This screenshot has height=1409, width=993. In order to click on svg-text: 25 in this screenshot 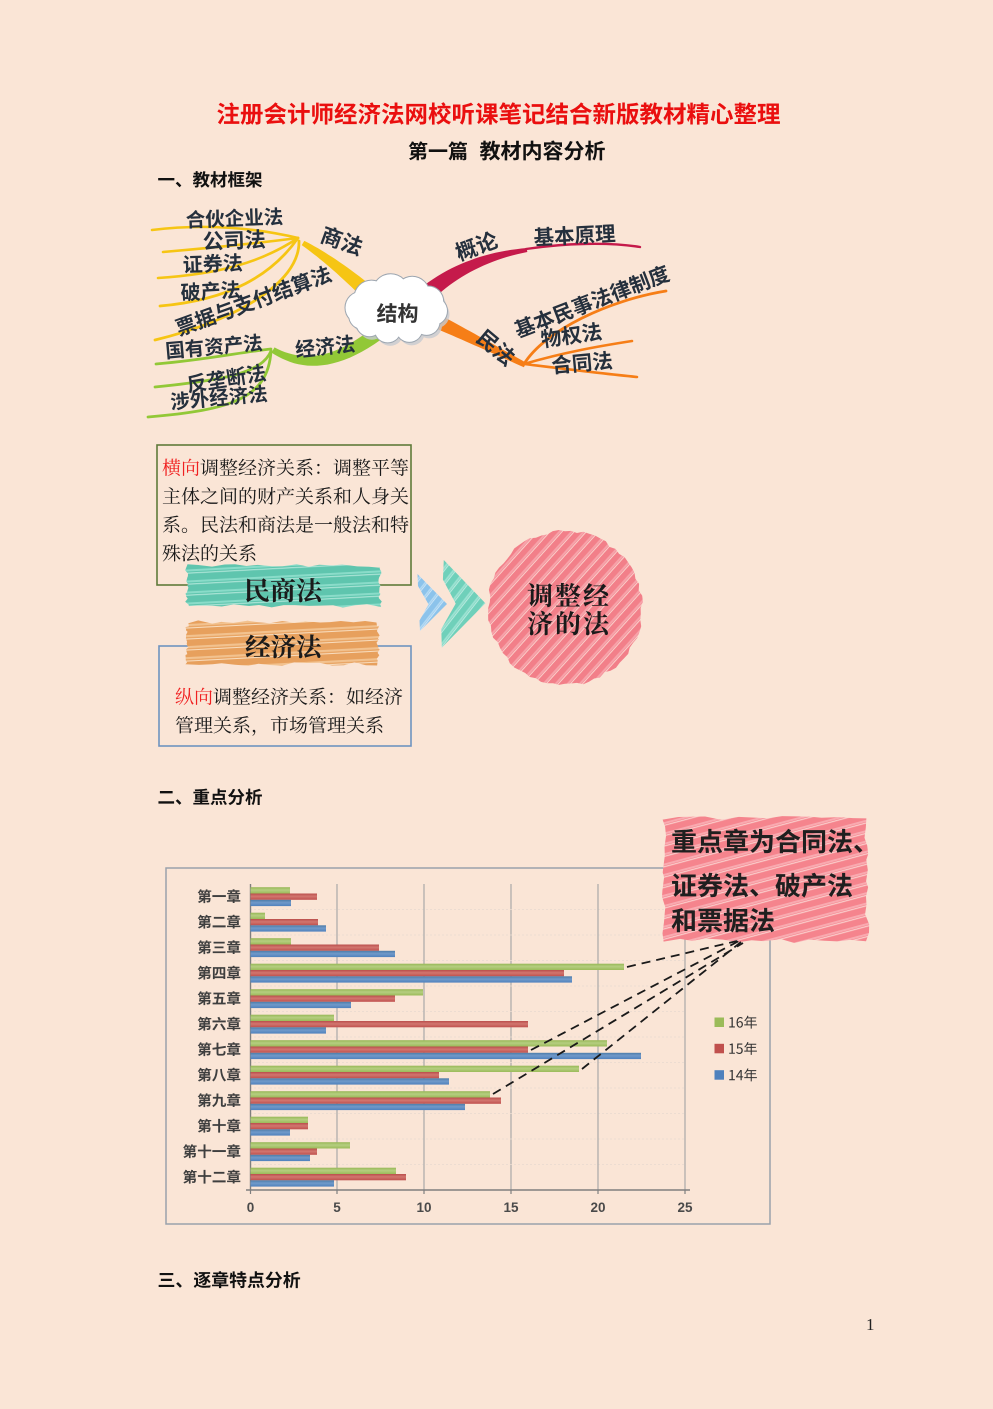, I will do `click(685, 1207)`.